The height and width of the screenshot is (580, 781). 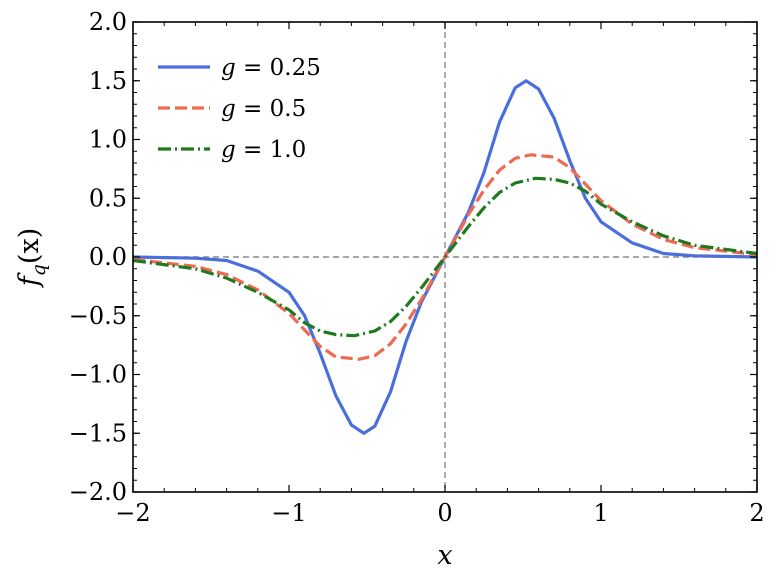 What do you see at coordinates (98, 375) in the screenshot?
I see `y-tick-label: −1.0` at bounding box center [98, 375].